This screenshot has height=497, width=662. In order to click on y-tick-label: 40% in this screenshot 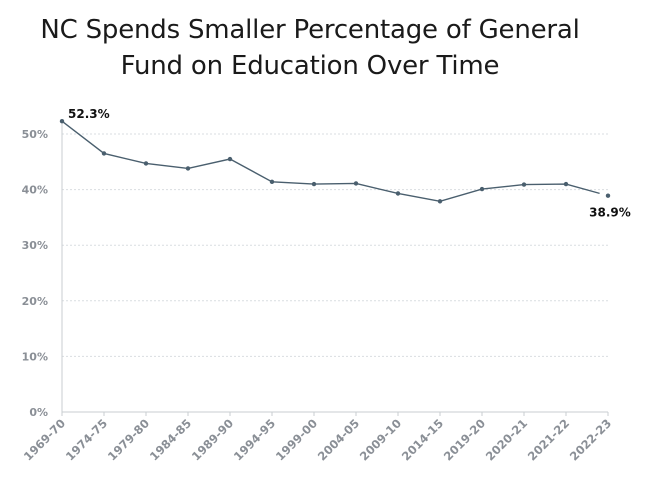, I will do `click(35, 190)`.